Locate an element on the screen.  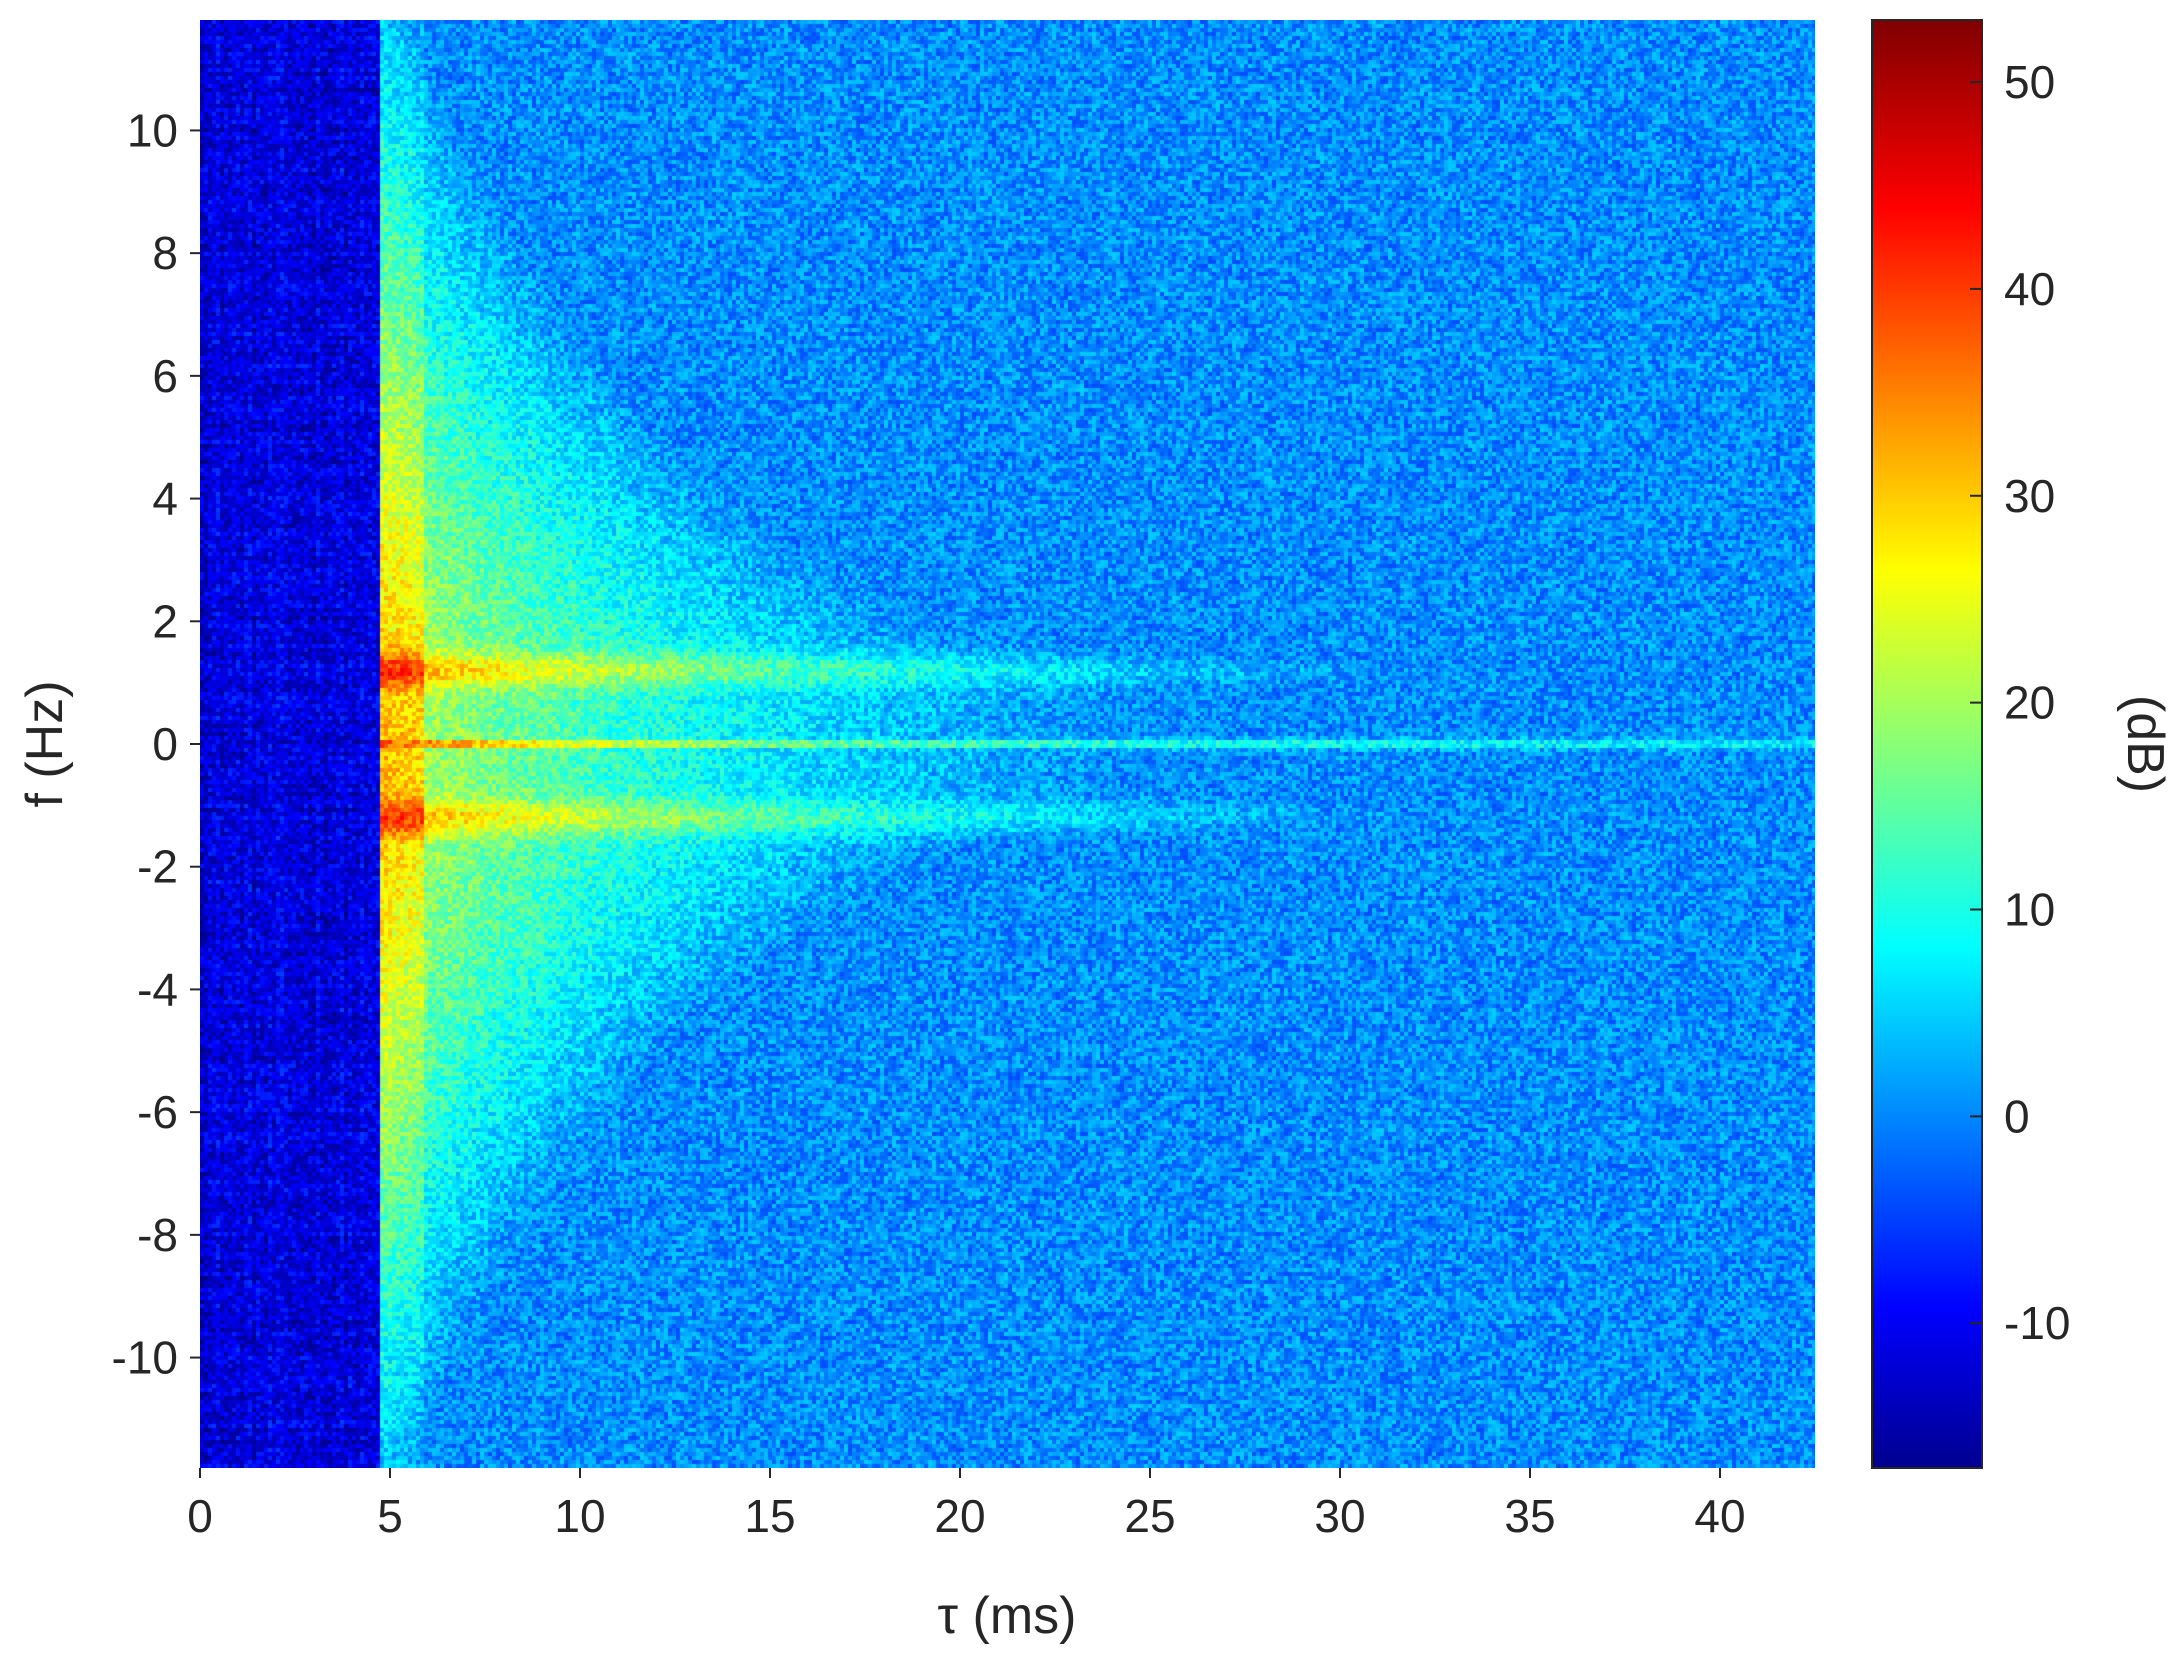
y-tick-label: -10 is located at coordinates (145, 1358).